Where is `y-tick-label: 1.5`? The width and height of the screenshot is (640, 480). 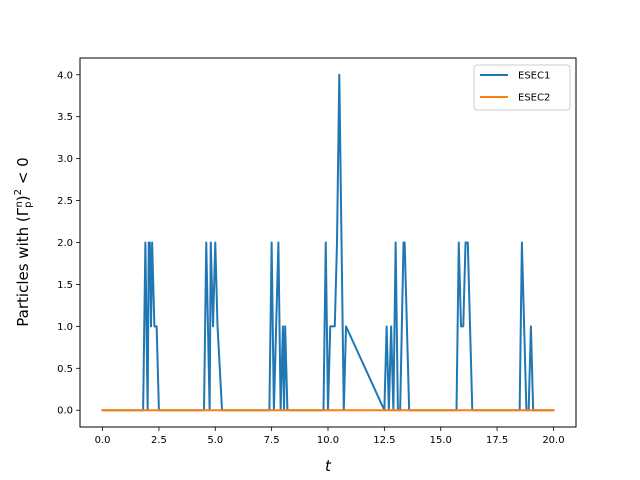
y-tick-label: 1.5 is located at coordinates (65, 285).